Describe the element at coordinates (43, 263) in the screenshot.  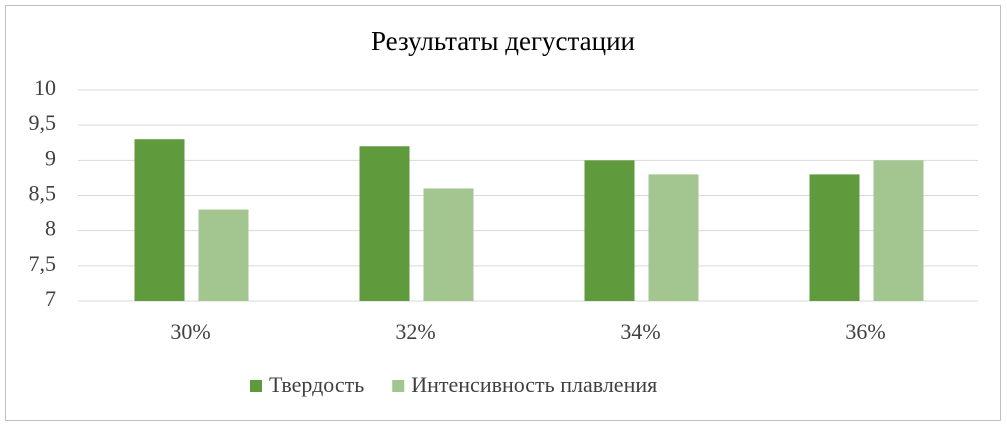
I see `y-tick-label: 7,5` at that location.